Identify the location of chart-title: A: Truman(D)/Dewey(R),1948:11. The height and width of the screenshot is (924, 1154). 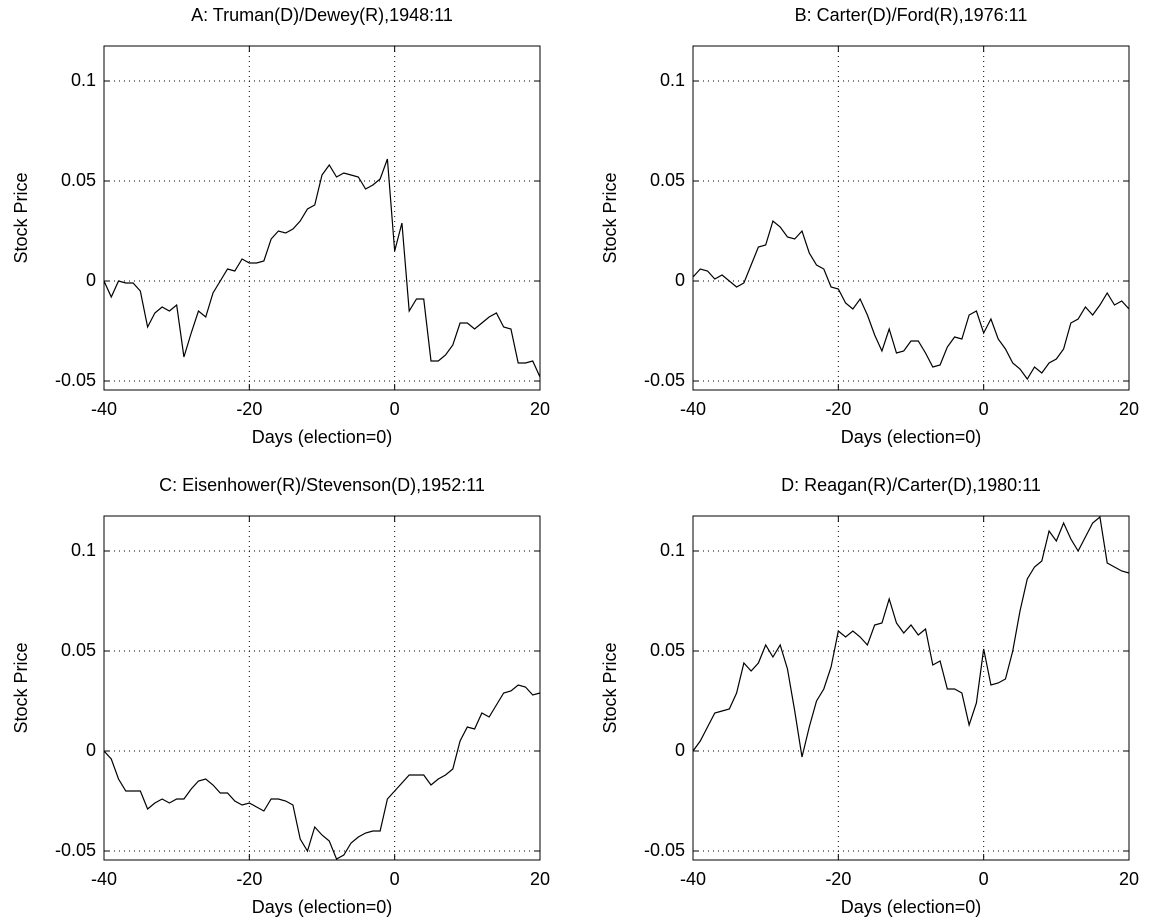
(322, 15).